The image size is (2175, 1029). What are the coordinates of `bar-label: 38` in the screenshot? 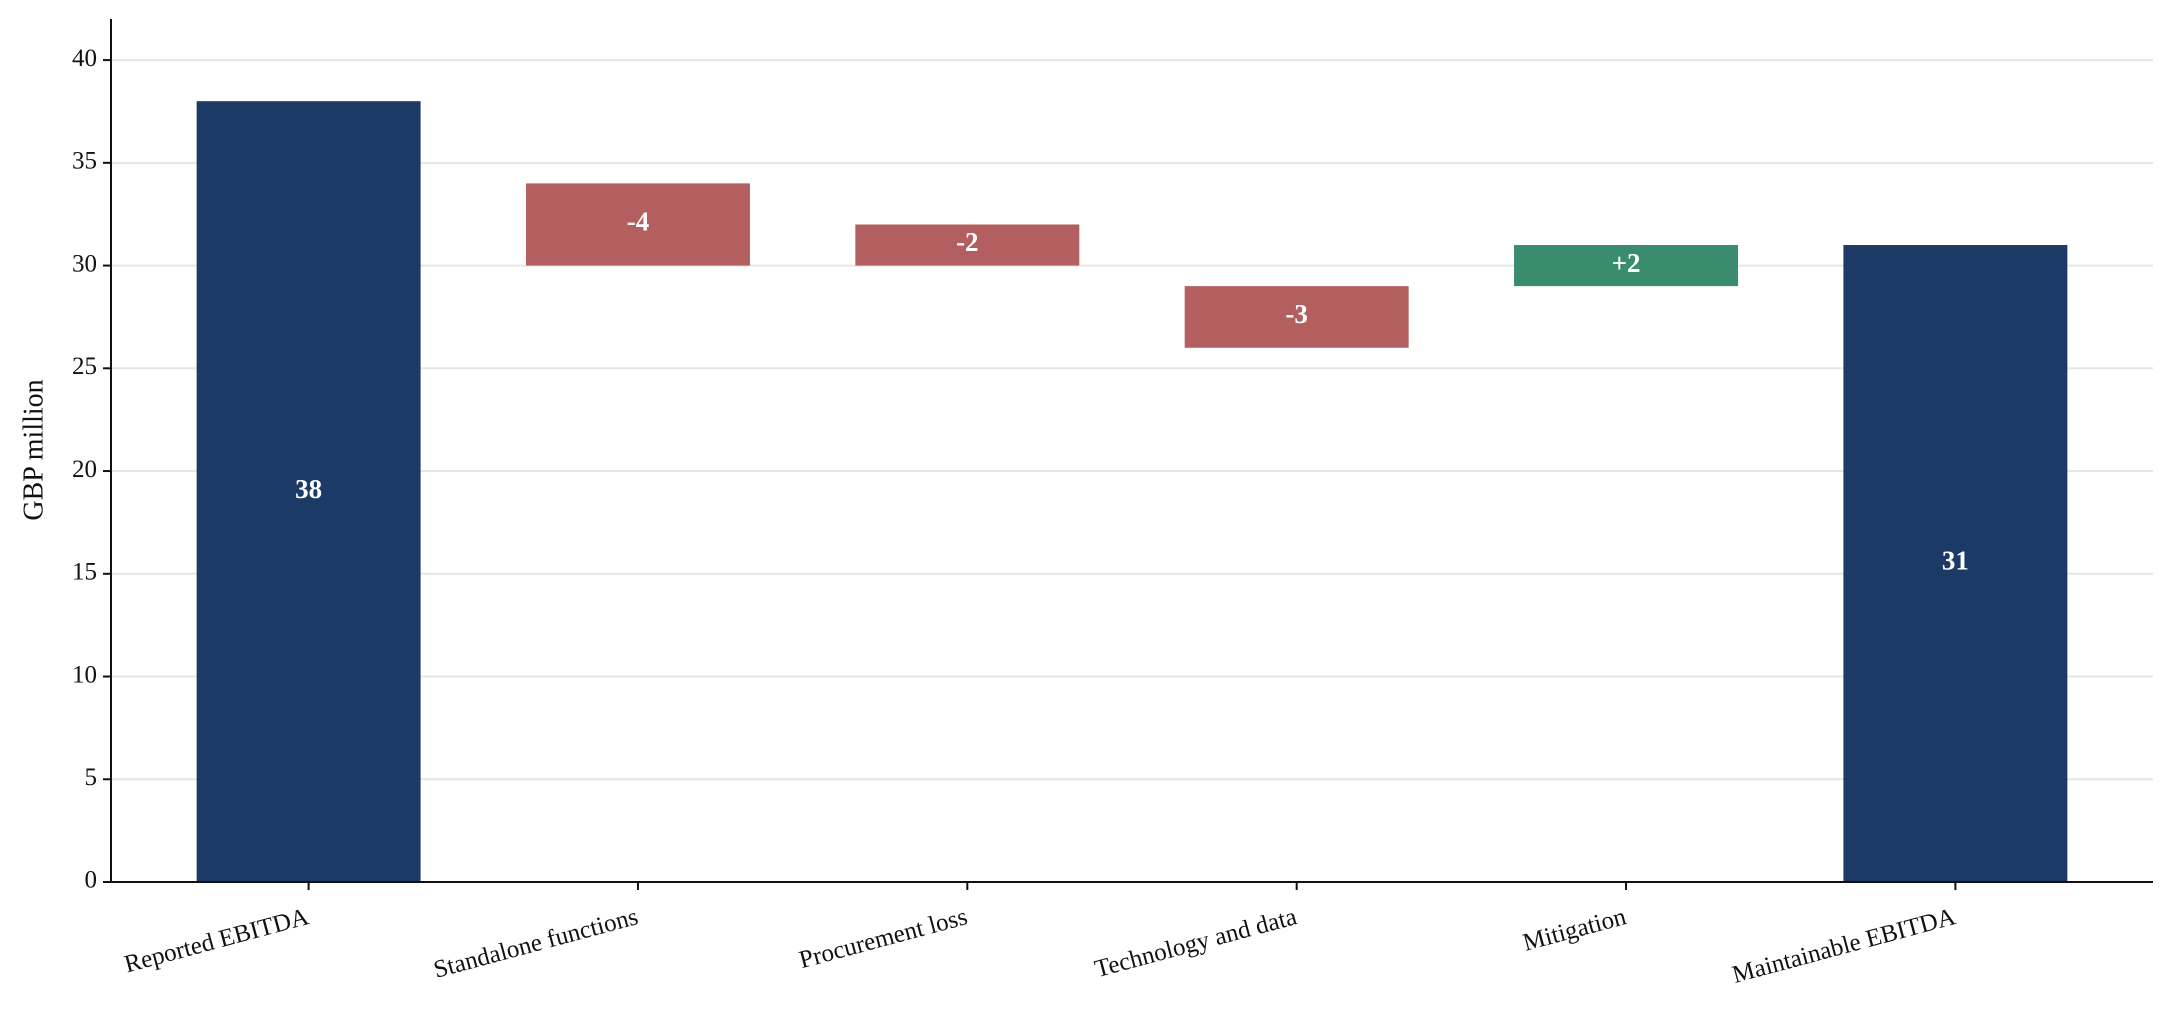 It's located at (308, 489).